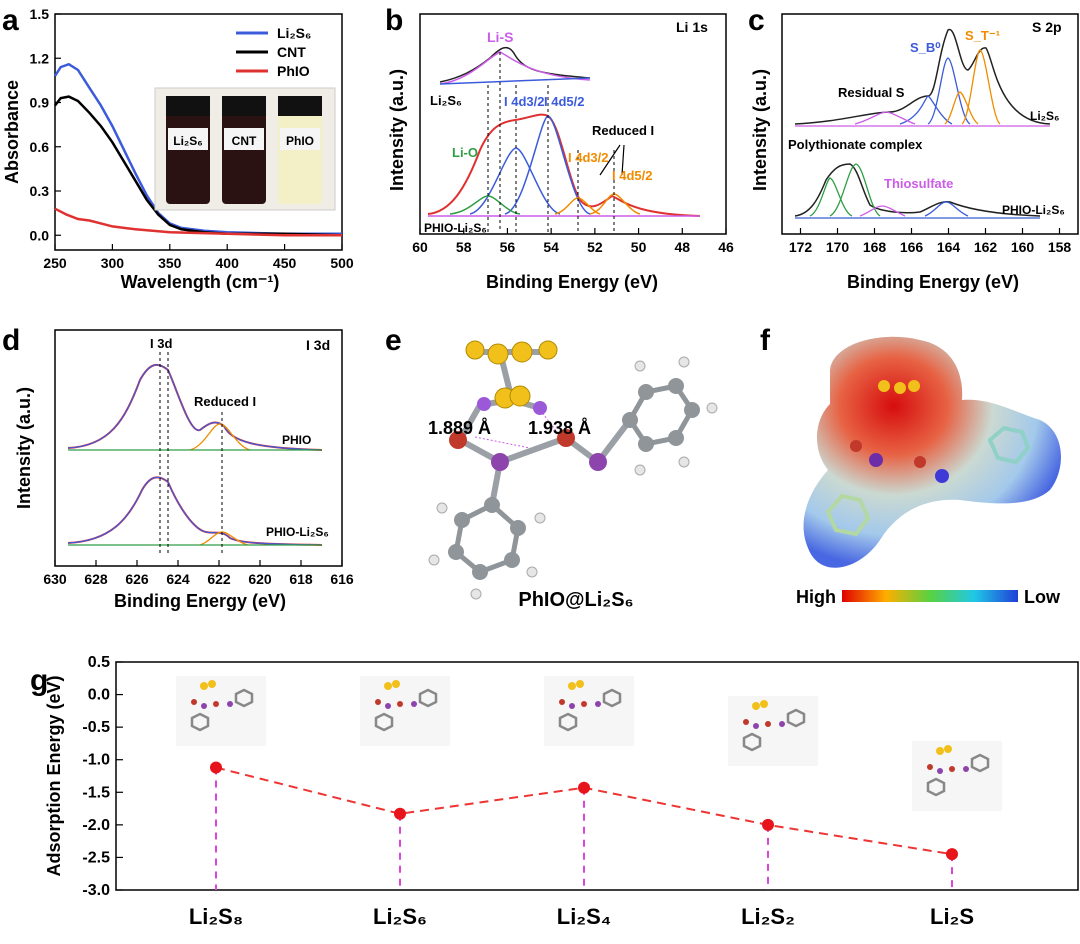  What do you see at coordinates (917, 190) in the screenshot?
I see `c-bottom-spectrum` at bounding box center [917, 190].